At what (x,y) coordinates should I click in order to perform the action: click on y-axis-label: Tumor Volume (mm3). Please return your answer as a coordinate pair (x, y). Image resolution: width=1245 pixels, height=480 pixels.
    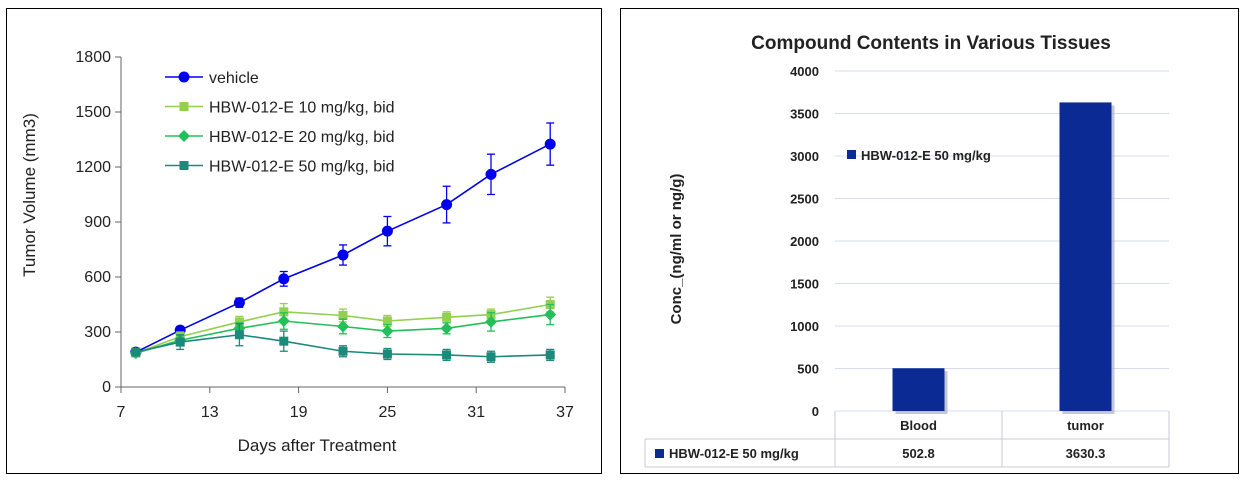
    Looking at the image, I should click on (29, 195).